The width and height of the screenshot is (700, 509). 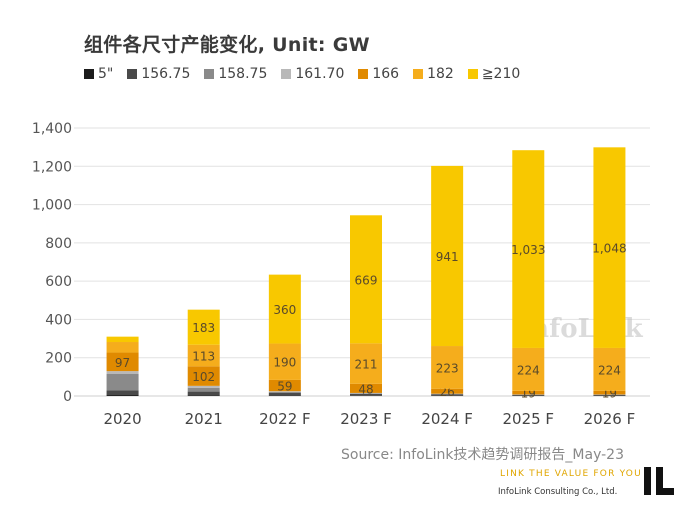 I want to click on x-tick-label: 2020, so click(x=122, y=419).